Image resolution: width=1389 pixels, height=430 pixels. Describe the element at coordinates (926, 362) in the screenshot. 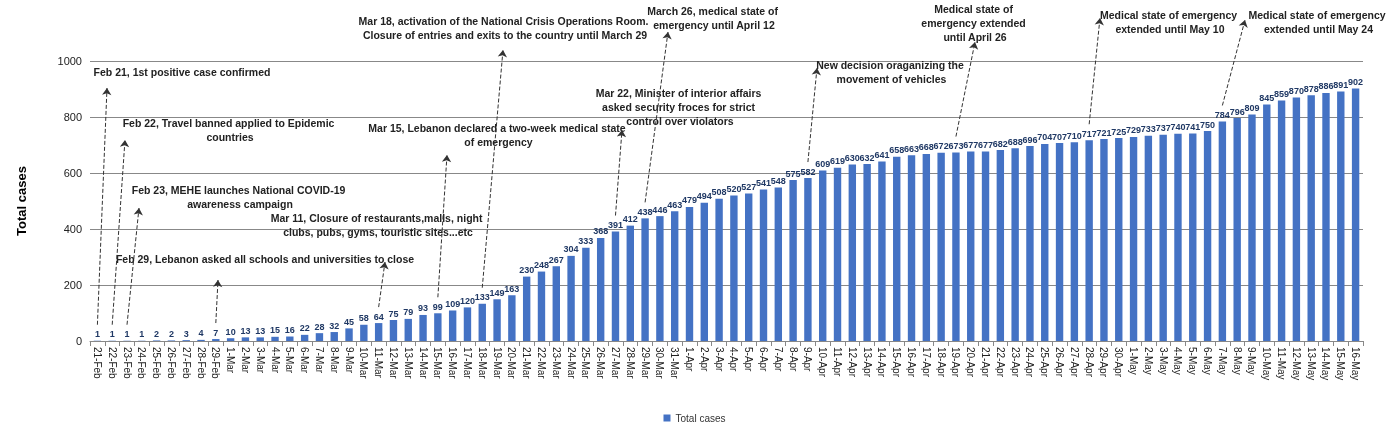

I see `x-tick-label: 17-Apr` at that location.